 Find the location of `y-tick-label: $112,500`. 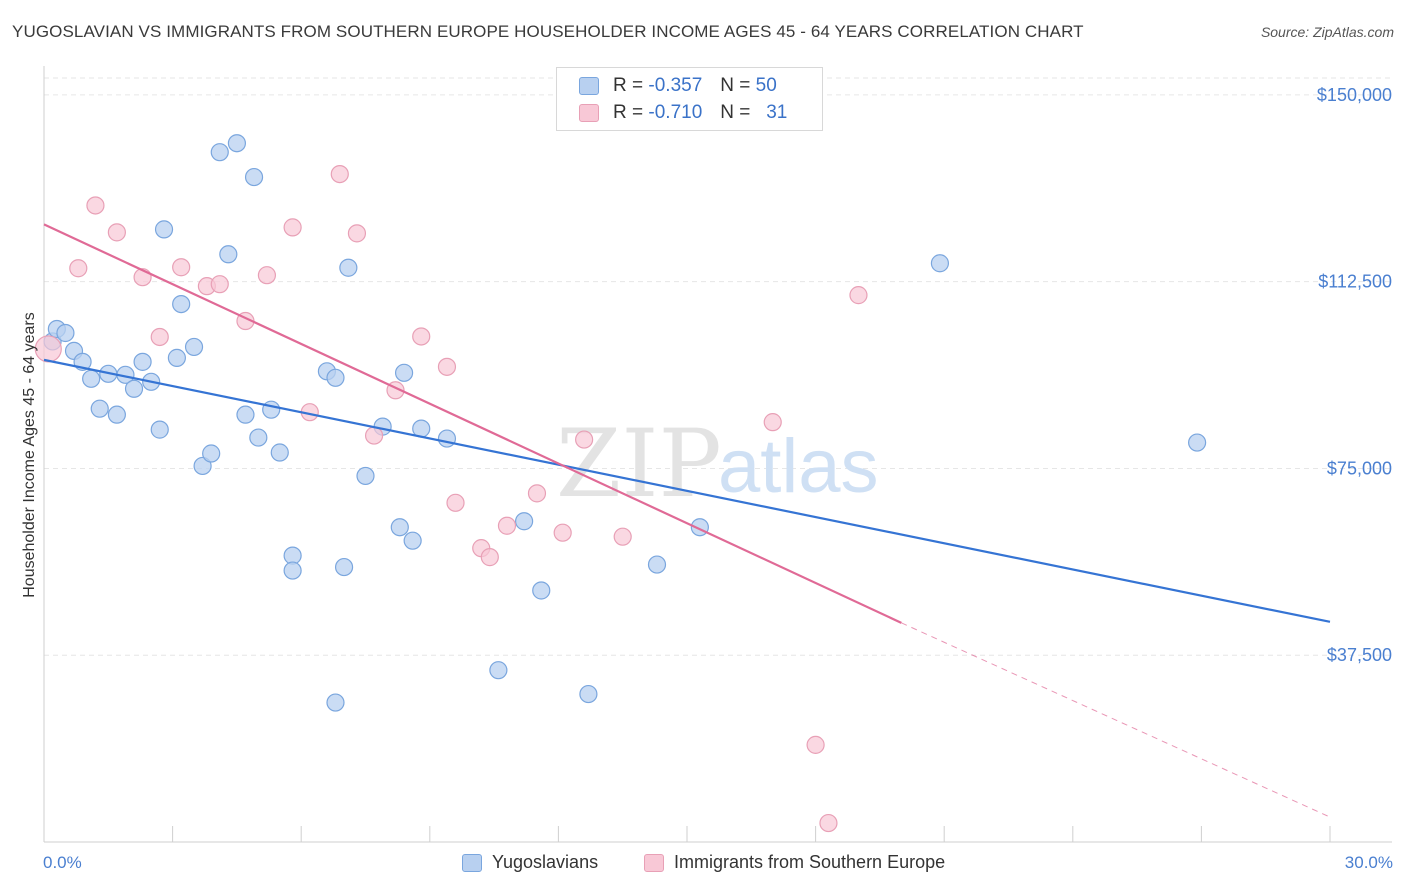

y-tick-label: $112,500 is located at coordinates (1355, 282).